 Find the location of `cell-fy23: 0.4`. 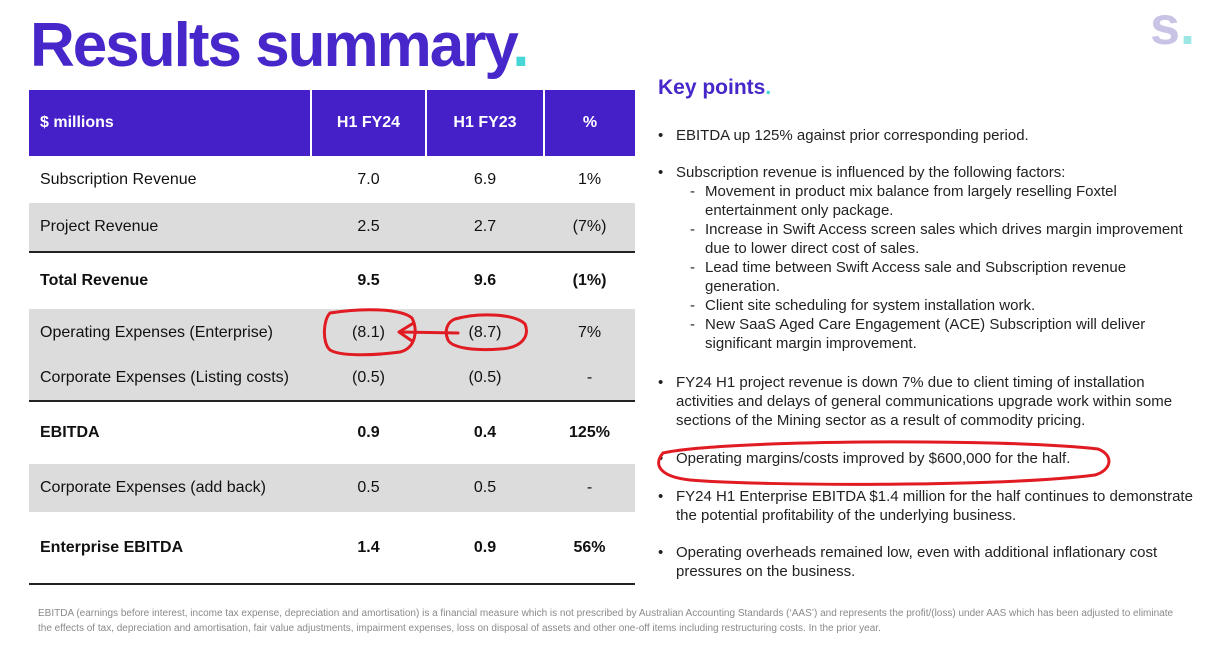

cell-fy23: 0.4 is located at coordinates (485, 432).